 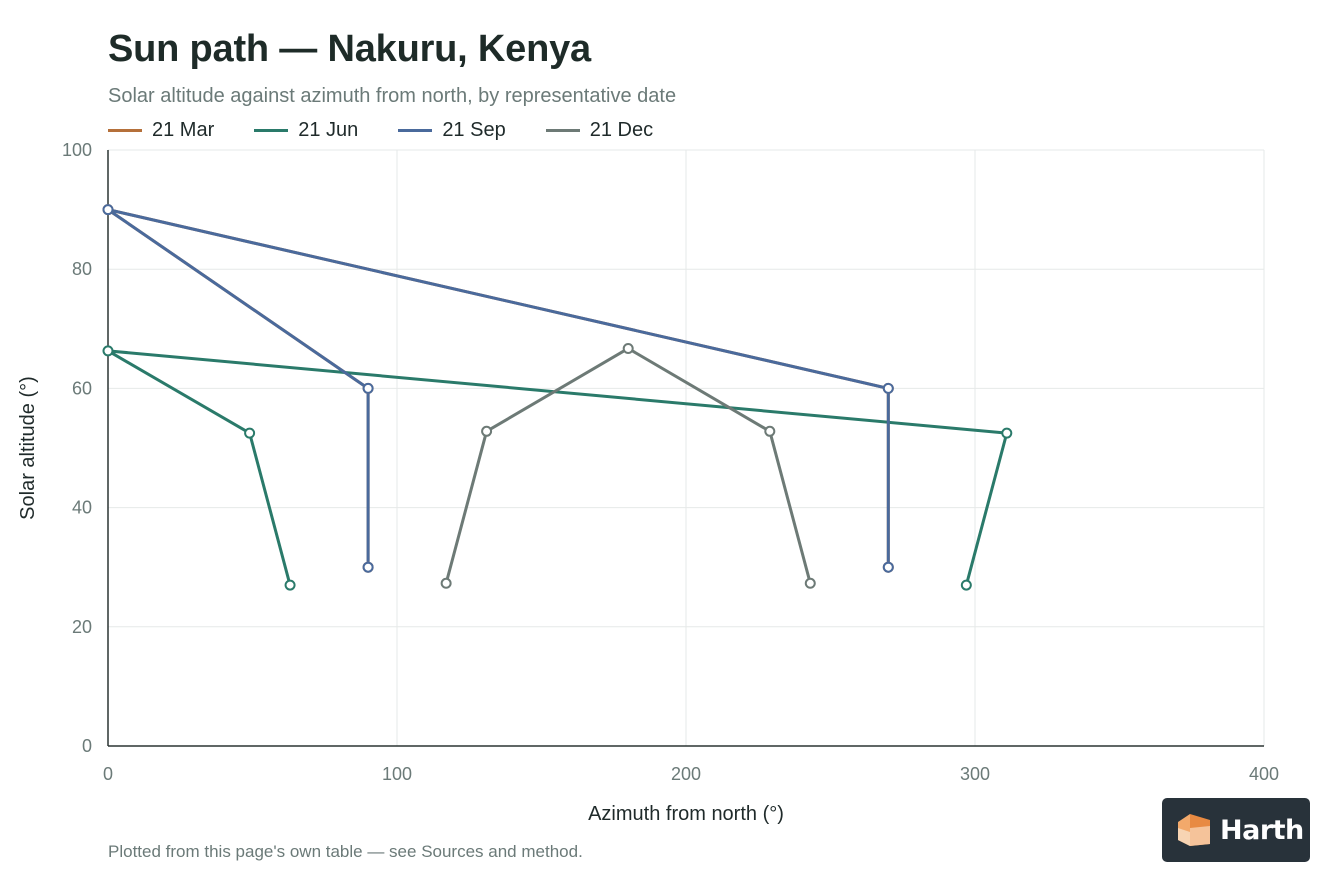 I want to click on chart-title: Sun path — Nakuru, Kenya, so click(x=349, y=49).